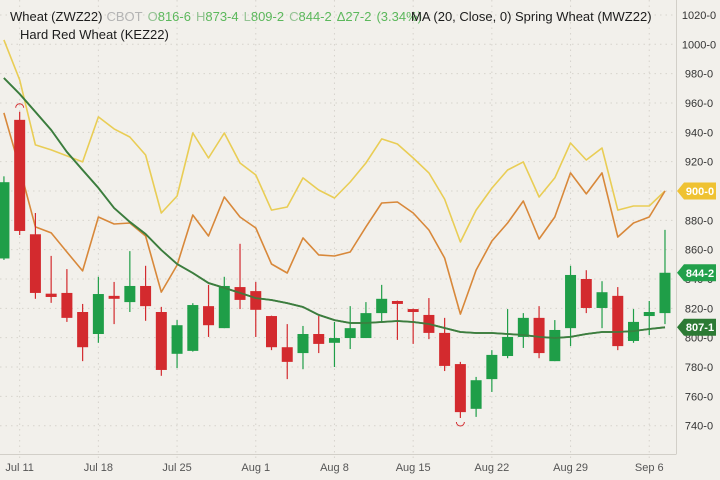 Image resolution: width=720 pixels, height=480 pixels. I want to click on price-axis-label: 940-0, so click(699, 133).